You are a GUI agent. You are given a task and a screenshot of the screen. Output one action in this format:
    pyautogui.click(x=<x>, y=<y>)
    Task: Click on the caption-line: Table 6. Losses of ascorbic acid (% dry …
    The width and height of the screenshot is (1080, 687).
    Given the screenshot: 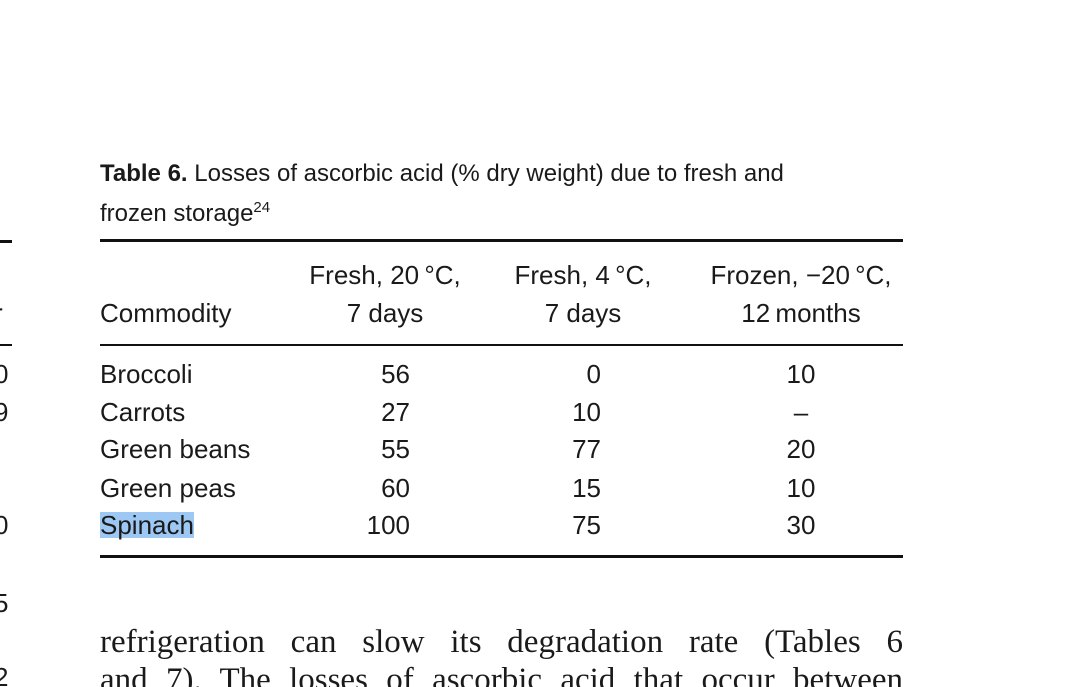 What is the action you would take?
    pyautogui.click(x=442, y=174)
    